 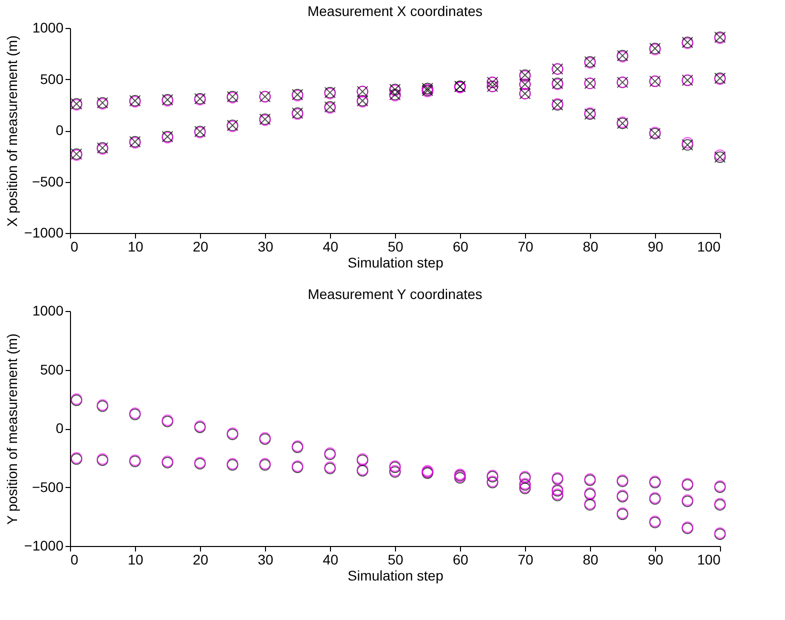 What do you see at coordinates (395, 11) in the screenshot?
I see `chart-title: Measurement X coordinates` at bounding box center [395, 11].